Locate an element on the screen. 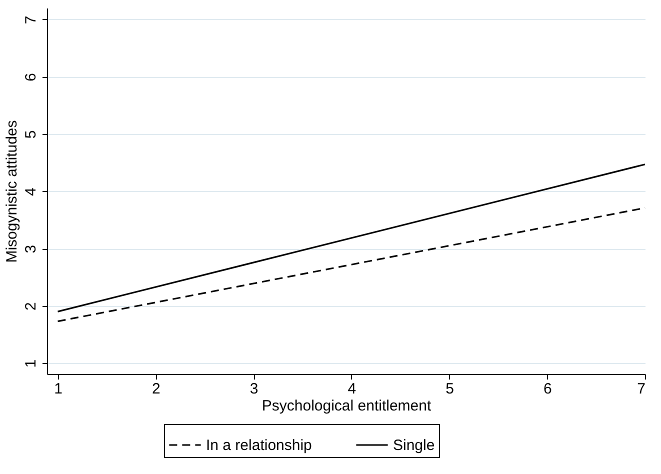  x-tick-label: 3 is located at coordinates (254, 389).